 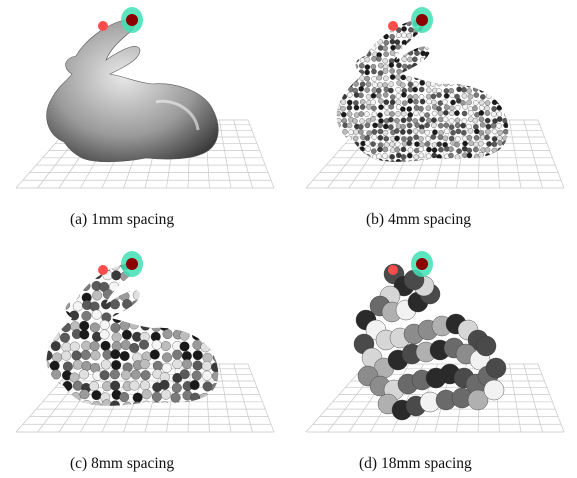 What do you see at coordinates (393, 270) in the screenshot?
I see `start-point` at bounding box center [393, 270].